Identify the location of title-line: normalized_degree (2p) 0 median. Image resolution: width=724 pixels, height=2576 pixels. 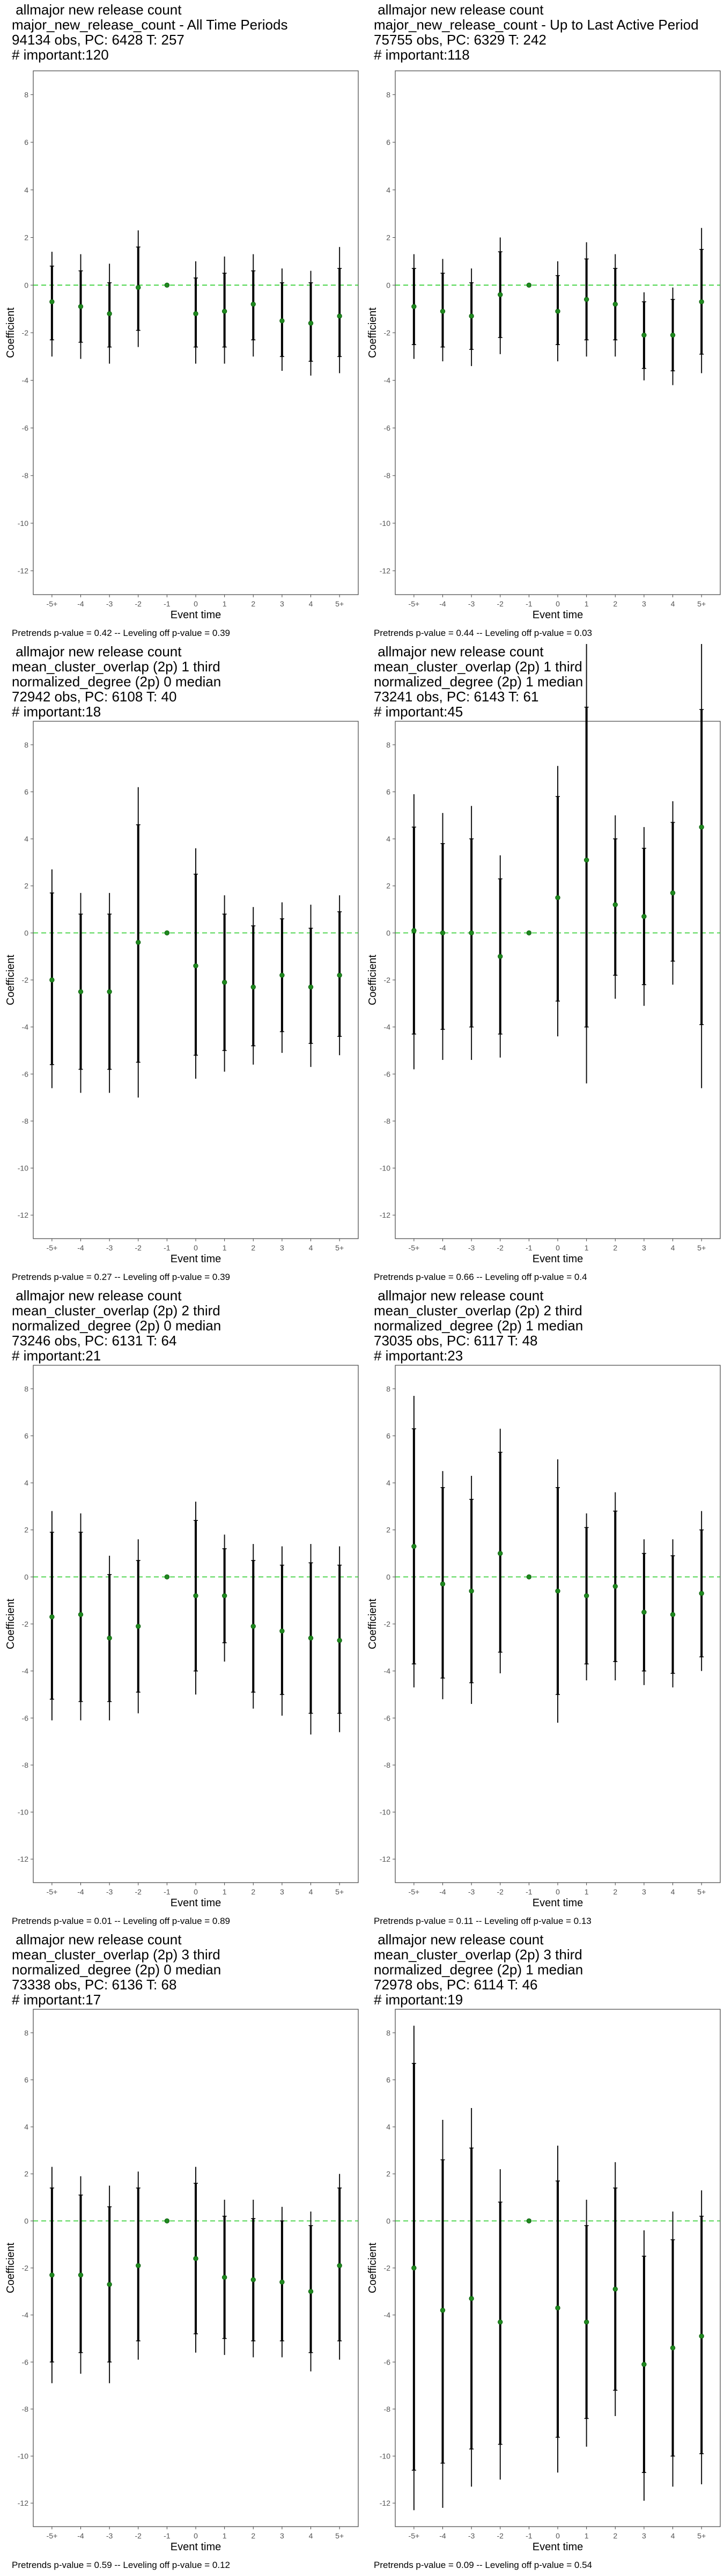
(116, 1326).